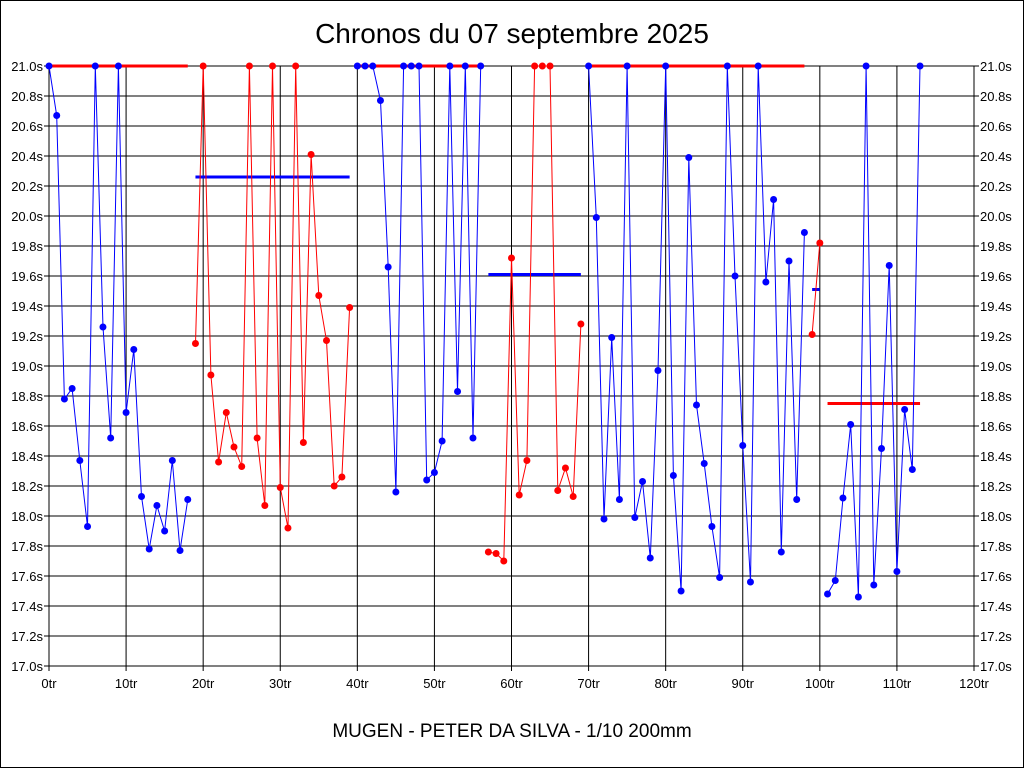  I want to click on x-tick-label: 120tr, so click(974, 683).